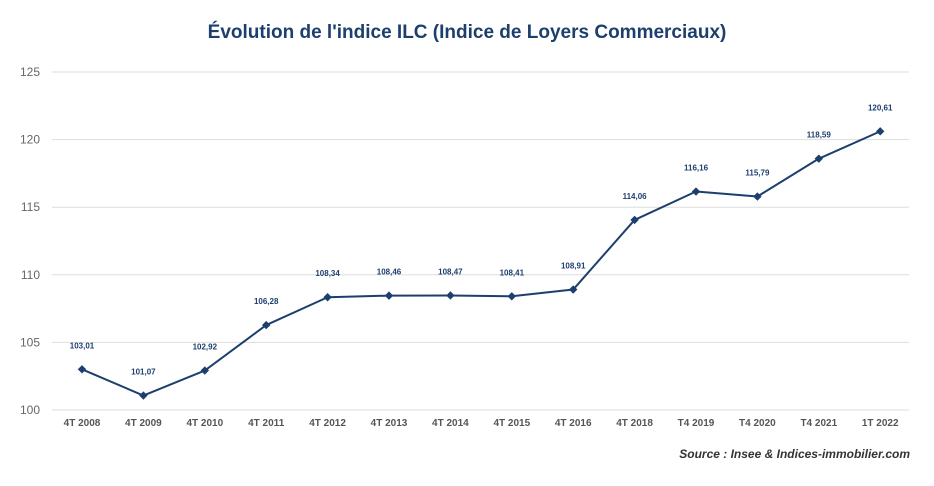 This screenshot has width=934, height=486. What do you see at coordinates (30, 72) in the screenshot?
I see `y-tick-label: 125` at bounding box center [30, 72].